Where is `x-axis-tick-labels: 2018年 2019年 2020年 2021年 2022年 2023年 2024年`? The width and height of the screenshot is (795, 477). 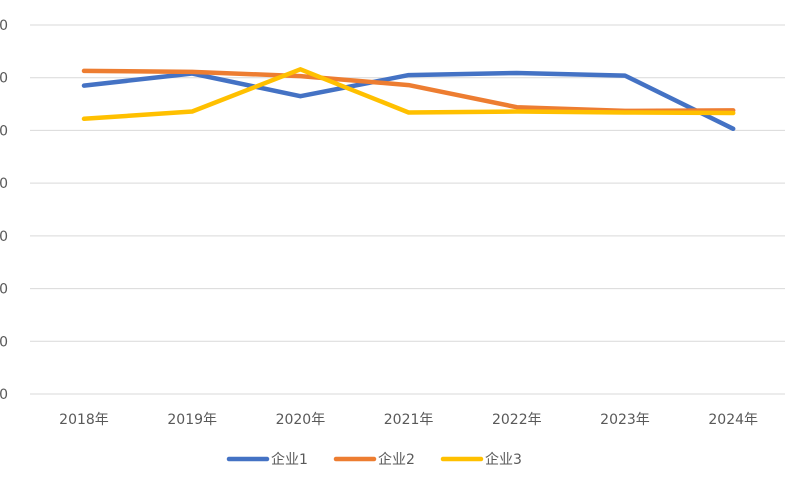
x-axis-tick-labels: 2018年 2019年 2020年 2021年 2022年 2023年 2024年 is located at coordinates (408, 420).